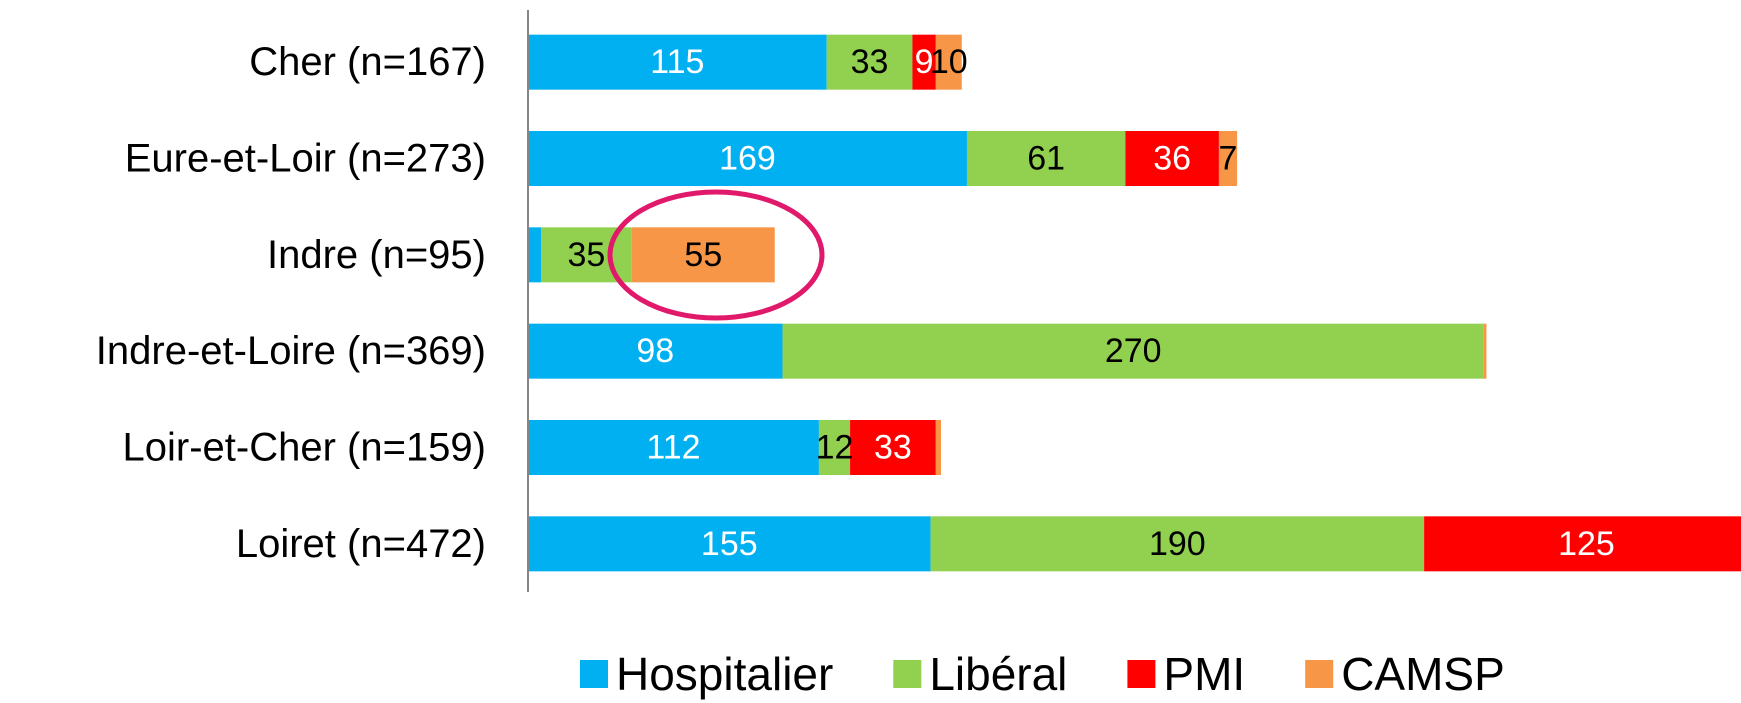 This screenshot has height=703, width=1741. I want to click on data-label: 36, so click(1172, 159).